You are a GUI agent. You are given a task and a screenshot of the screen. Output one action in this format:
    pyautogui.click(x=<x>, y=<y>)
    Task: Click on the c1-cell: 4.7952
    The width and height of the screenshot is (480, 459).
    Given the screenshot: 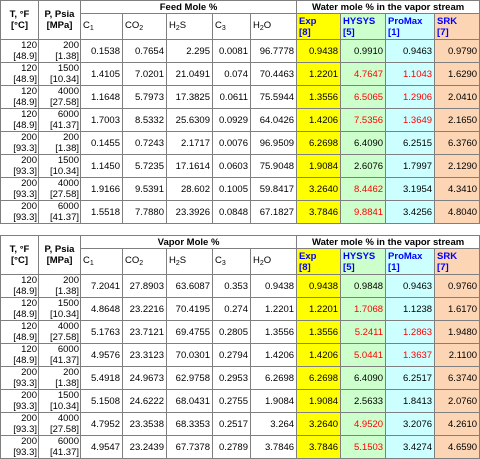 What is the action you would take?
    pyautogui.click(x=101, y=424)
    